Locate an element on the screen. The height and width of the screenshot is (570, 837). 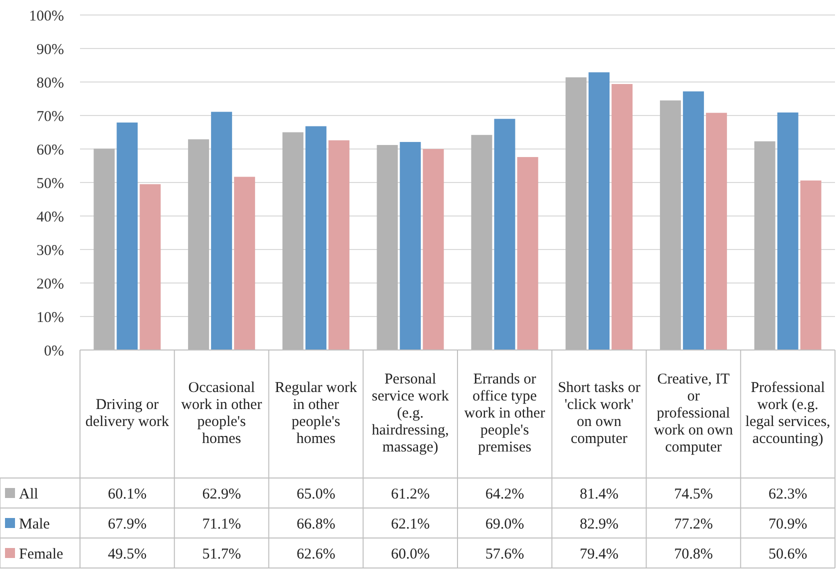
y-tick-label: 60% is located at coordinates (50, 150).